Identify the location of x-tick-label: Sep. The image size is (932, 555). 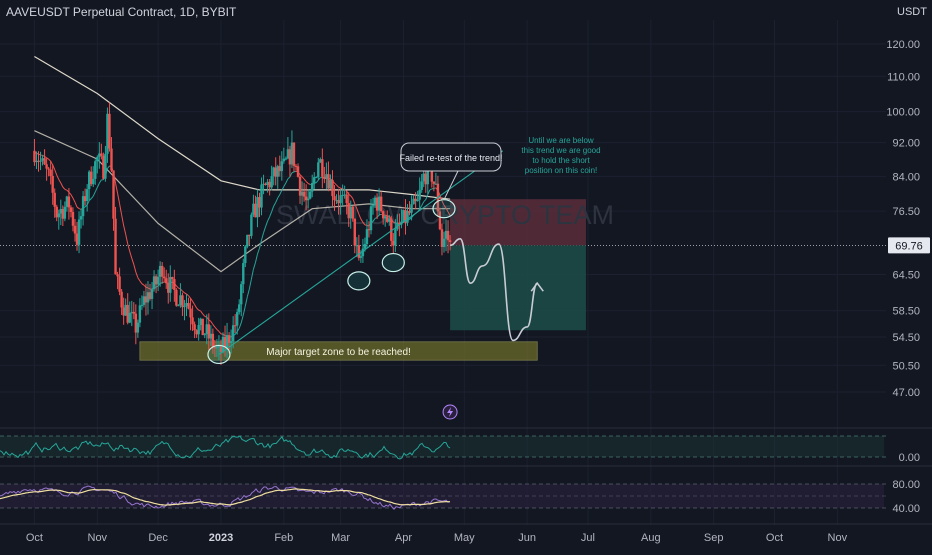
(714, 538).